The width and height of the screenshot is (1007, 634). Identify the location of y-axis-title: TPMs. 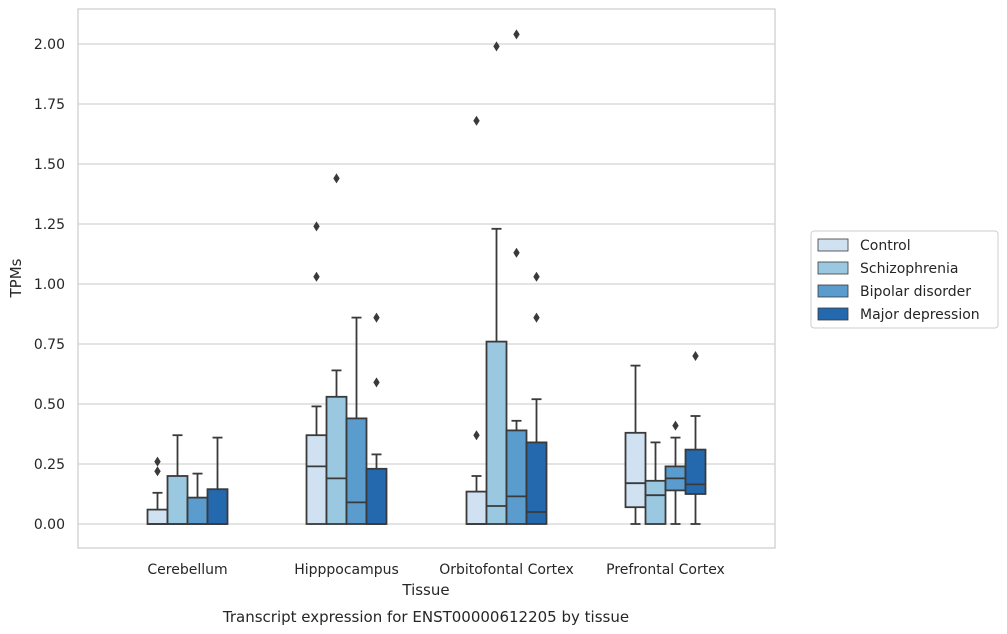
(16, 278).